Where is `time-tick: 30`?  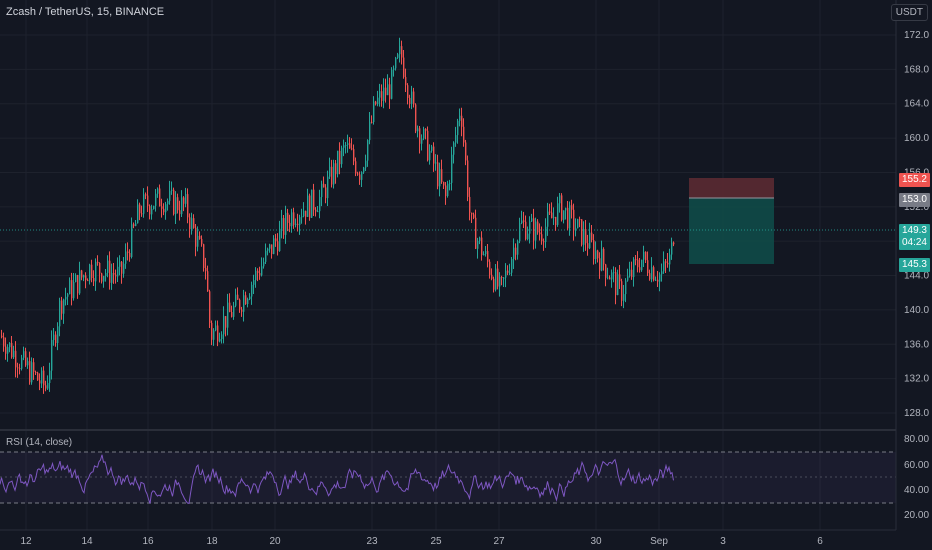
time-tick: 30 is located at coordinates (596, 541).